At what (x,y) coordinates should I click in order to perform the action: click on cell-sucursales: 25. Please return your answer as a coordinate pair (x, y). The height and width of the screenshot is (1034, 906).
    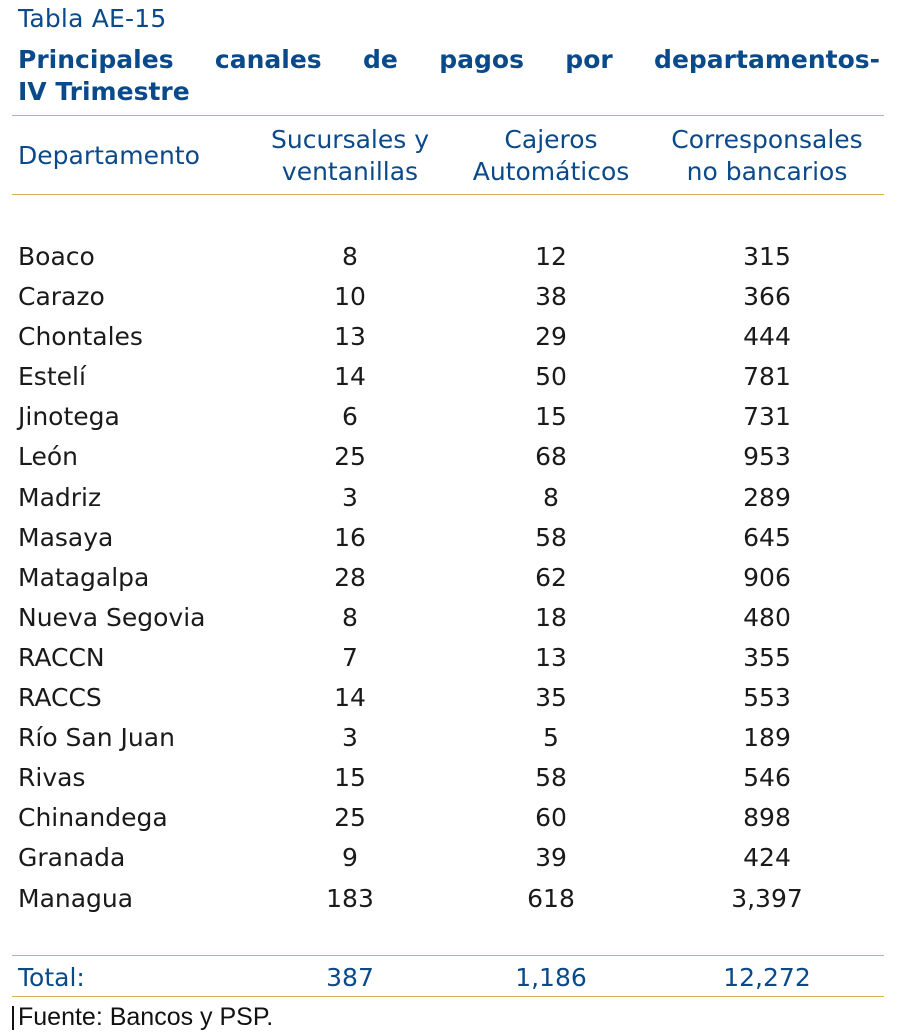
    Looking at the image, I should click on (350, 457).